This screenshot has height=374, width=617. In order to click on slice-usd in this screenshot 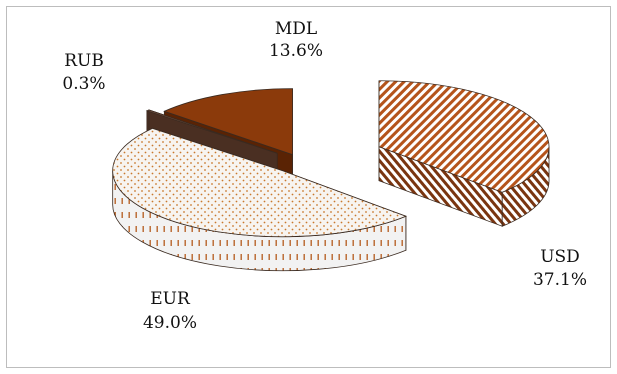, I will do `click(464, 153)`.